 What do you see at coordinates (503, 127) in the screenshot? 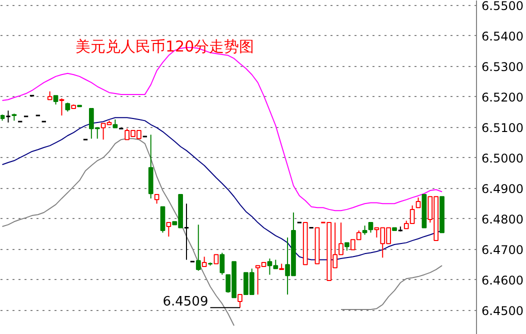
I see `y-tick-label: 6.5100` at bounding box center [503, 127].